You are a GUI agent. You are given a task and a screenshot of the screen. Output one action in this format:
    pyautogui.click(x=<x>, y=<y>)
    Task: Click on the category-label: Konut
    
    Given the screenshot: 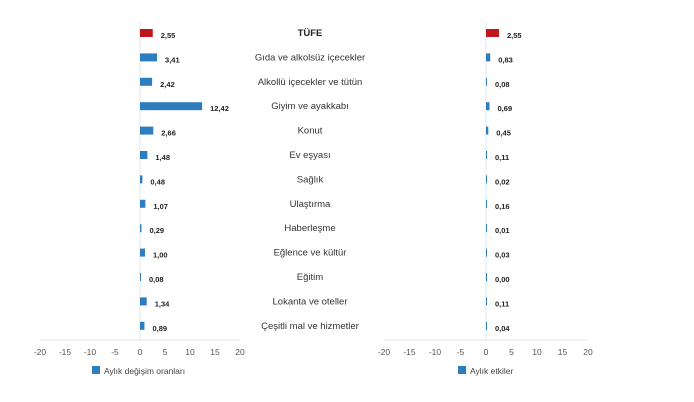 What is the action you would take?
    pyautogui.click(x=310, y=131)
    